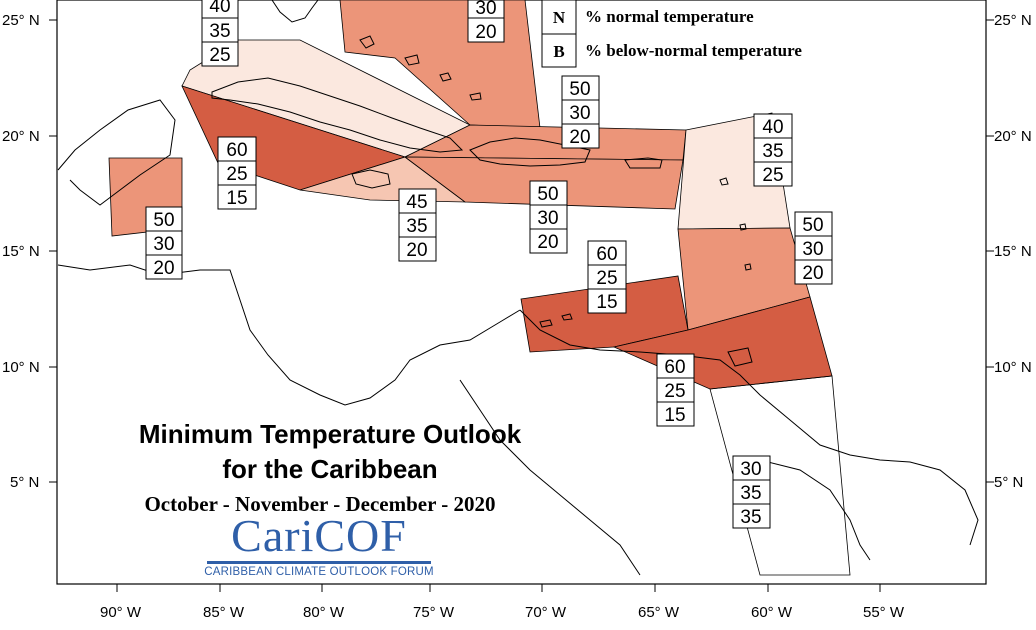 The width and height of the screenshot is (1036, 630). What do you see at coordinates (330, 434) in the screenshot?
I see `map-title-line1: Minimum Temperature Outlook` at bounding box center [330, 434].